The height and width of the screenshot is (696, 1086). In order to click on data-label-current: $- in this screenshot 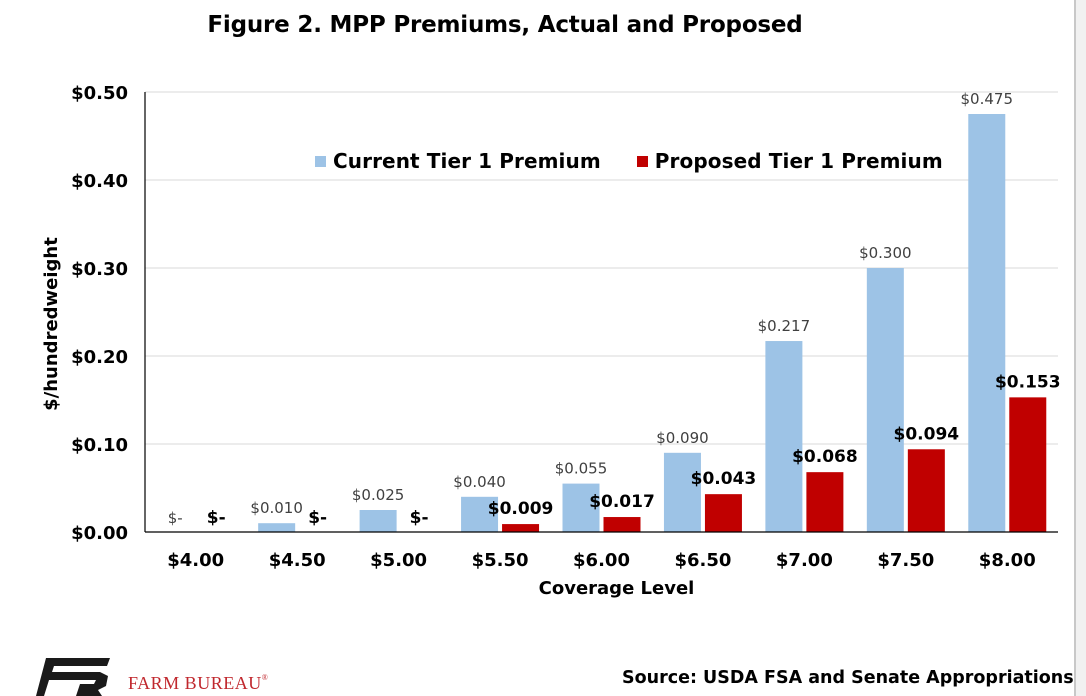, I will do `click(175, 518)`.